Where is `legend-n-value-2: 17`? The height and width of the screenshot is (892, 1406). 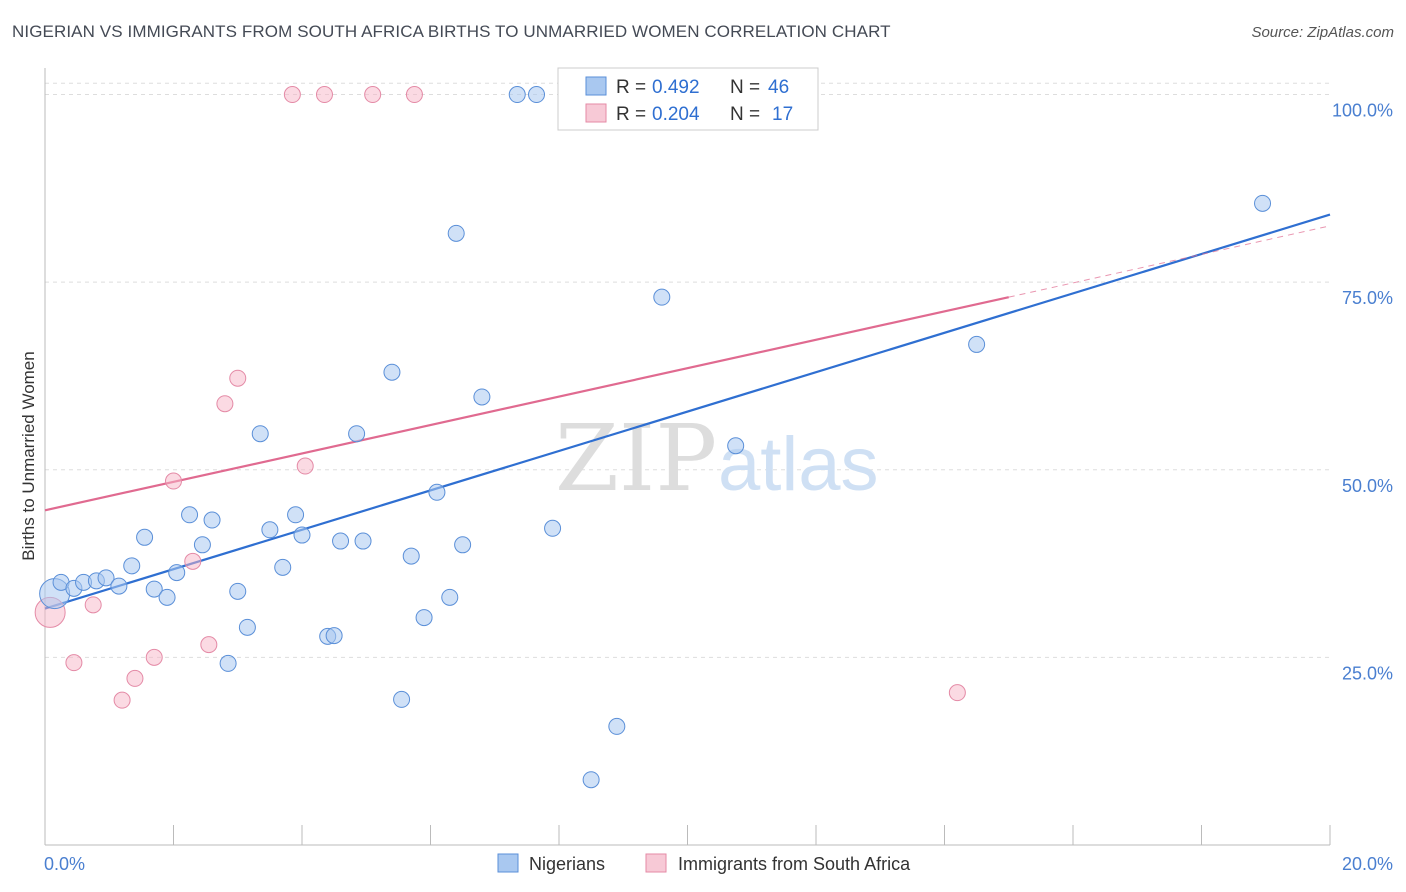
legend-n-value-2: 17 is located at coordinates (782, 114).